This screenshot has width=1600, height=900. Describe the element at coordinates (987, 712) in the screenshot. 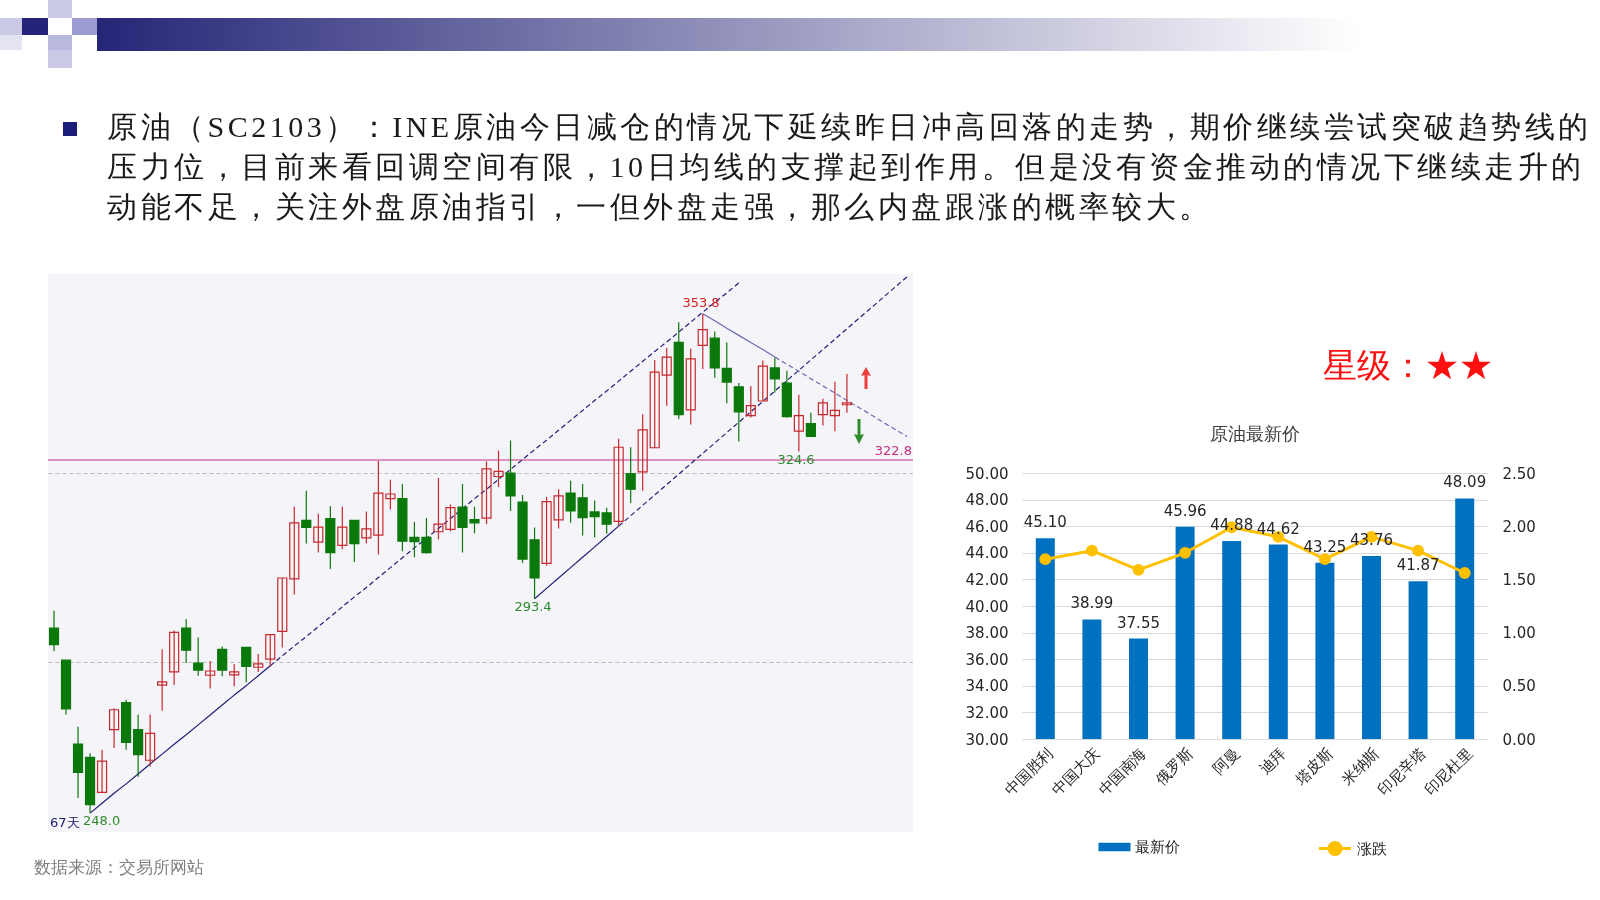

I see `y-tick-label: 32.00` at that location.